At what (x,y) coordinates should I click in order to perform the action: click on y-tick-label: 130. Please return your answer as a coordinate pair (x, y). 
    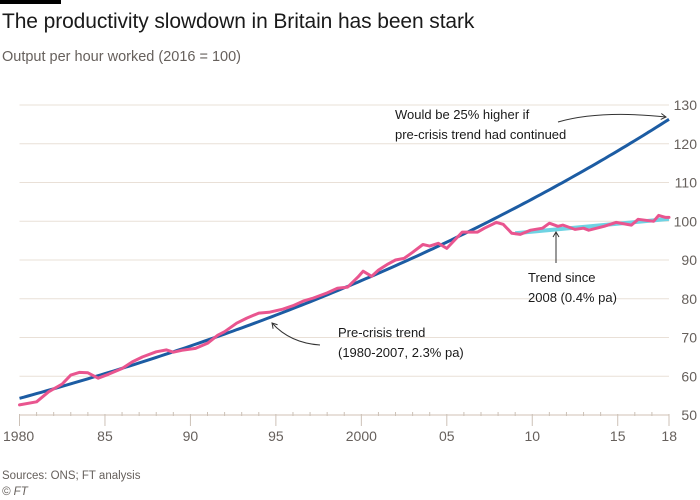
    Looking at the image, I should click on (686, 105).